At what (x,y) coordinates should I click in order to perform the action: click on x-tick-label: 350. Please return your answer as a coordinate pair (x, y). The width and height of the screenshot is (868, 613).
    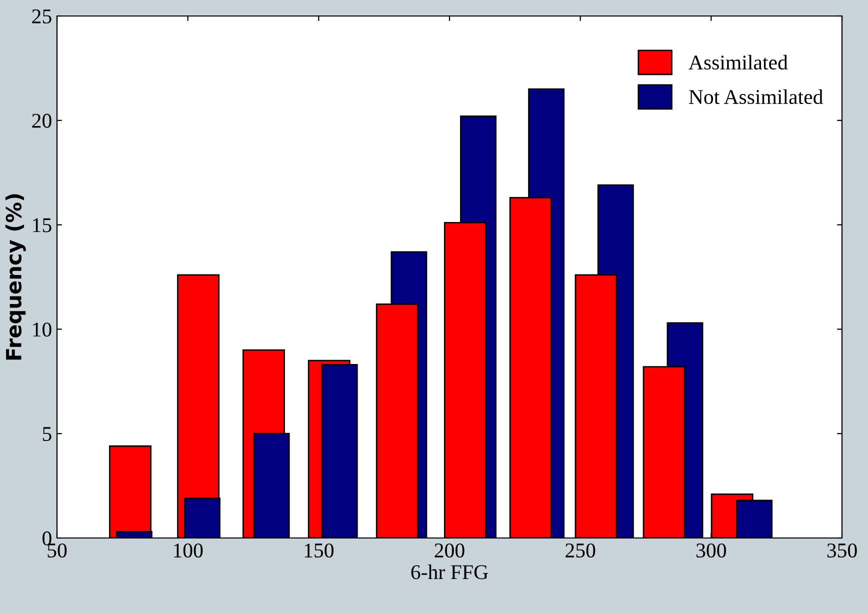
    Looking at the image, I should click on (842, 550).